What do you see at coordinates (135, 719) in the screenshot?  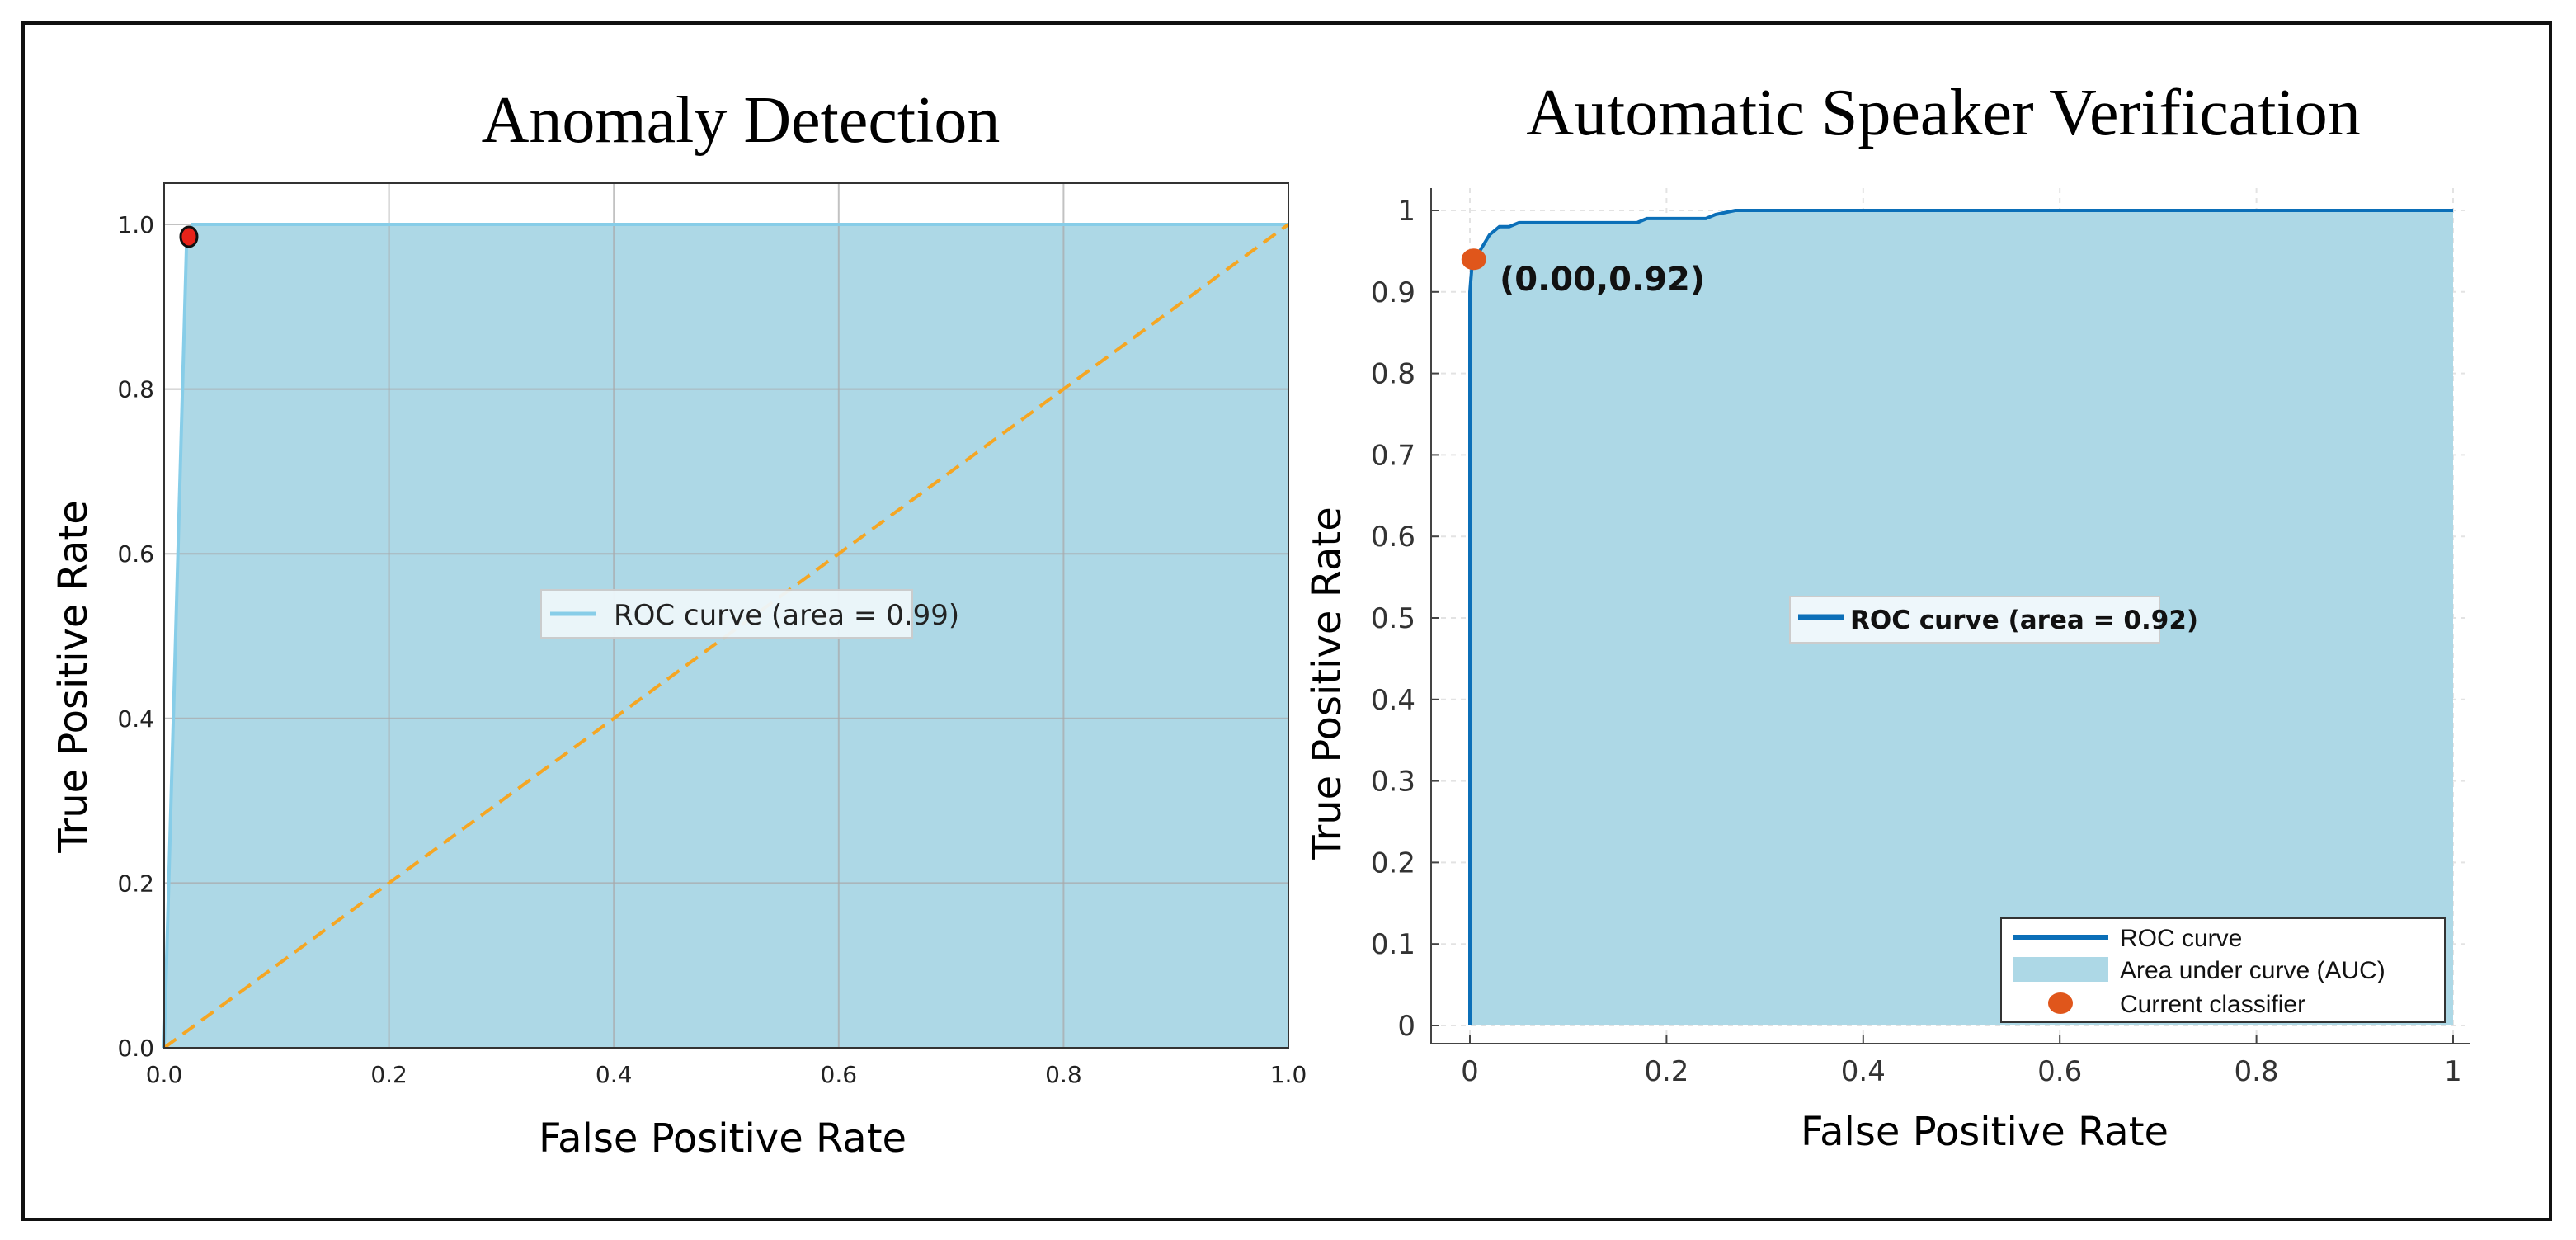 I see `left-y-tick-label: 0.4` at bounding box center [135, 719].